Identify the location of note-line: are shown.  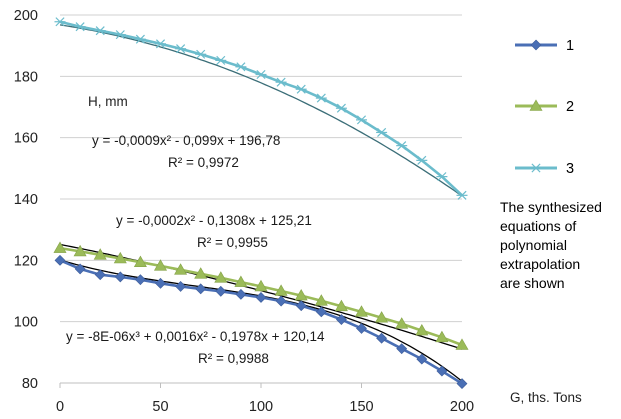
(532, 283).